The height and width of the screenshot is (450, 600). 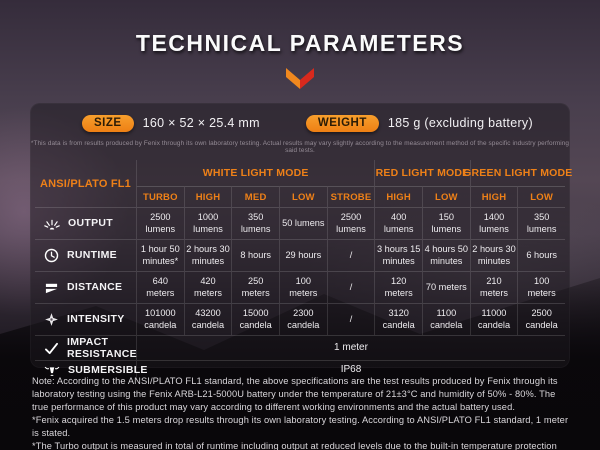 What do you see at coordinates (160, 196) in the screenshot?
I see `mode-header-turbo: TURBO` at bounding box center [160, 196].